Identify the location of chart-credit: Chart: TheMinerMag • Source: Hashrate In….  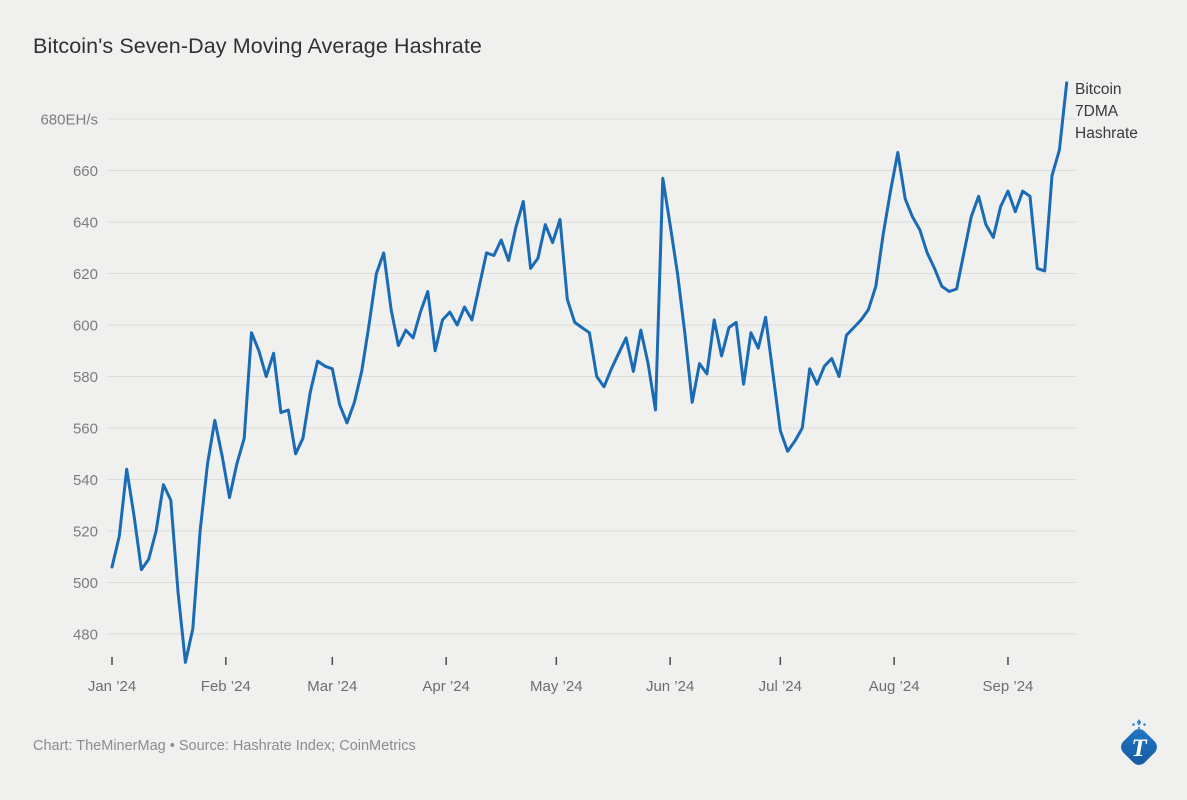
(224, 746).